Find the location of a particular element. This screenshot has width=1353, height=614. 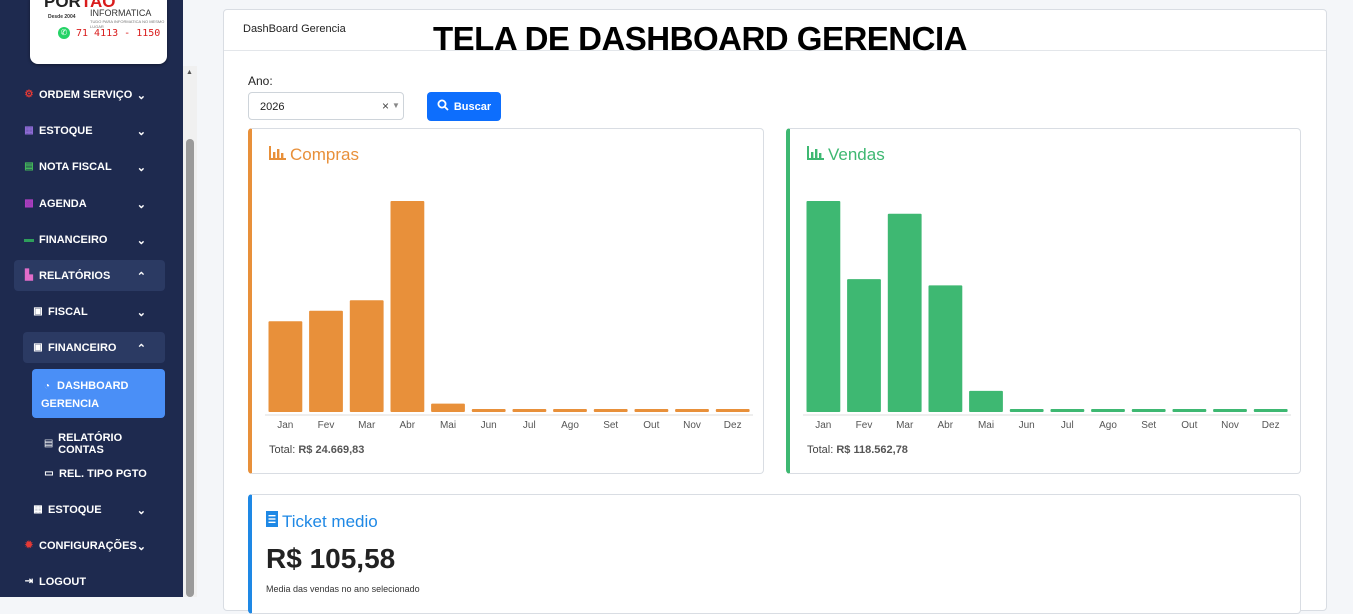

compras-bar-nov is located at coordinates (692, 410).